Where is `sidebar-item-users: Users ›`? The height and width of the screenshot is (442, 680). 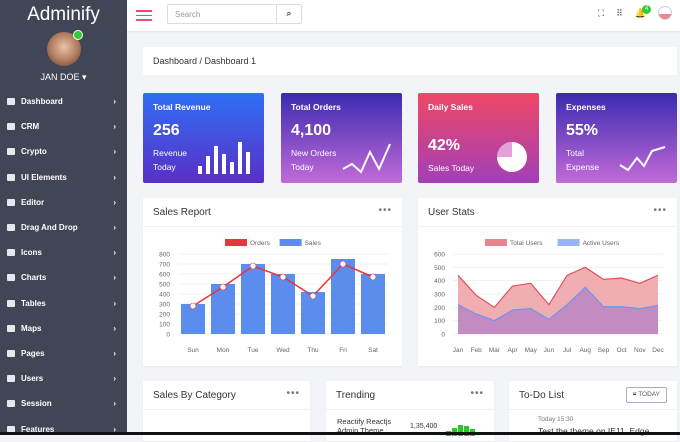 sidebar-item-users: Users › is located at coordinates (63, 378).